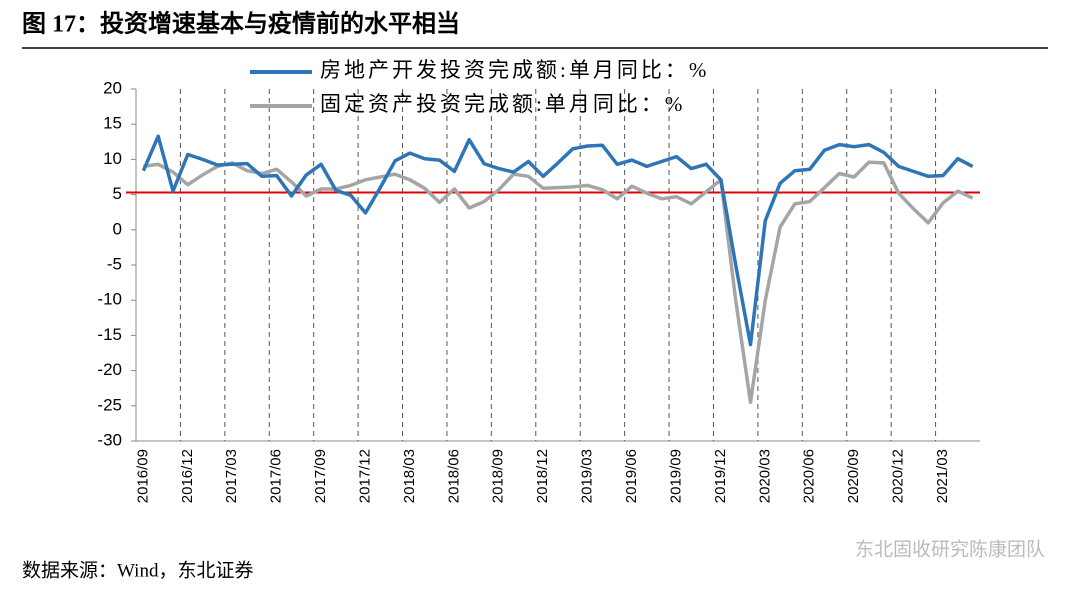  Describe the element at coordinates (853, 476) in the screenshot. I see `x-tick-label: 2020/09` at that location.